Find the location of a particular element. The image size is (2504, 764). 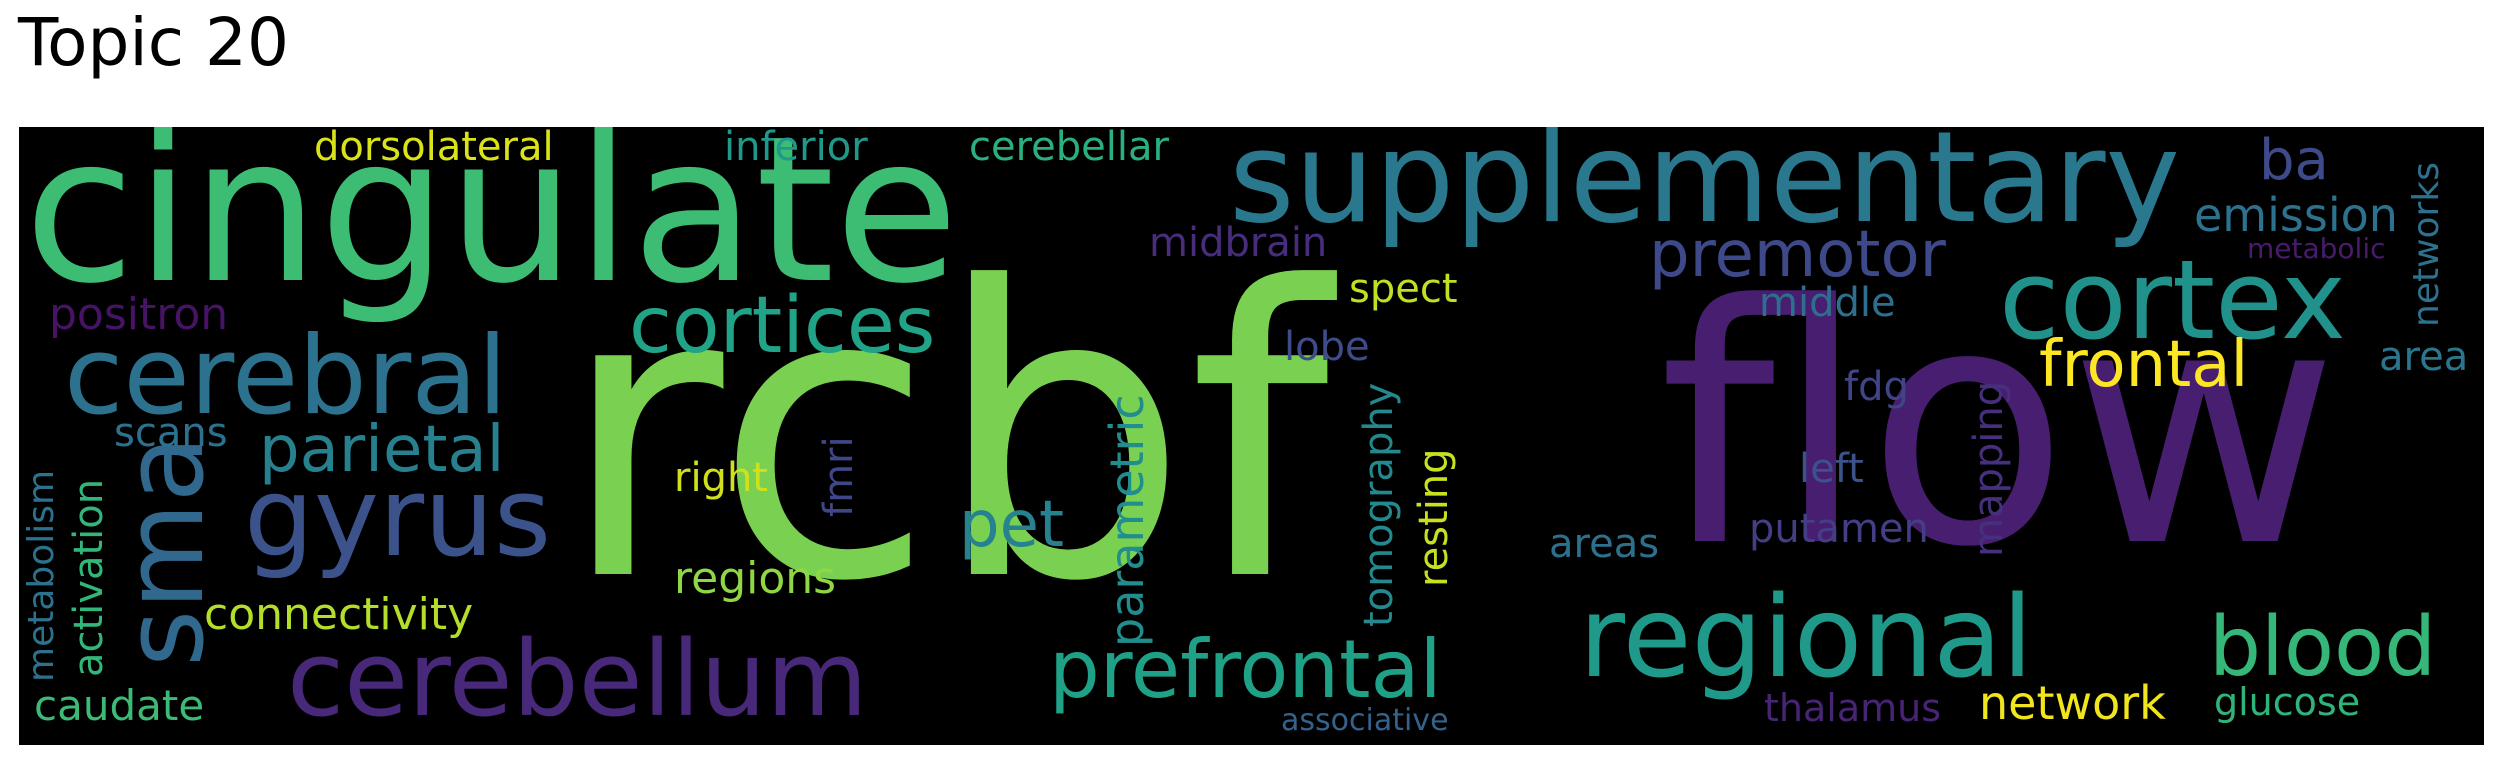

word-area: area is located at coordinates (2424, 357).